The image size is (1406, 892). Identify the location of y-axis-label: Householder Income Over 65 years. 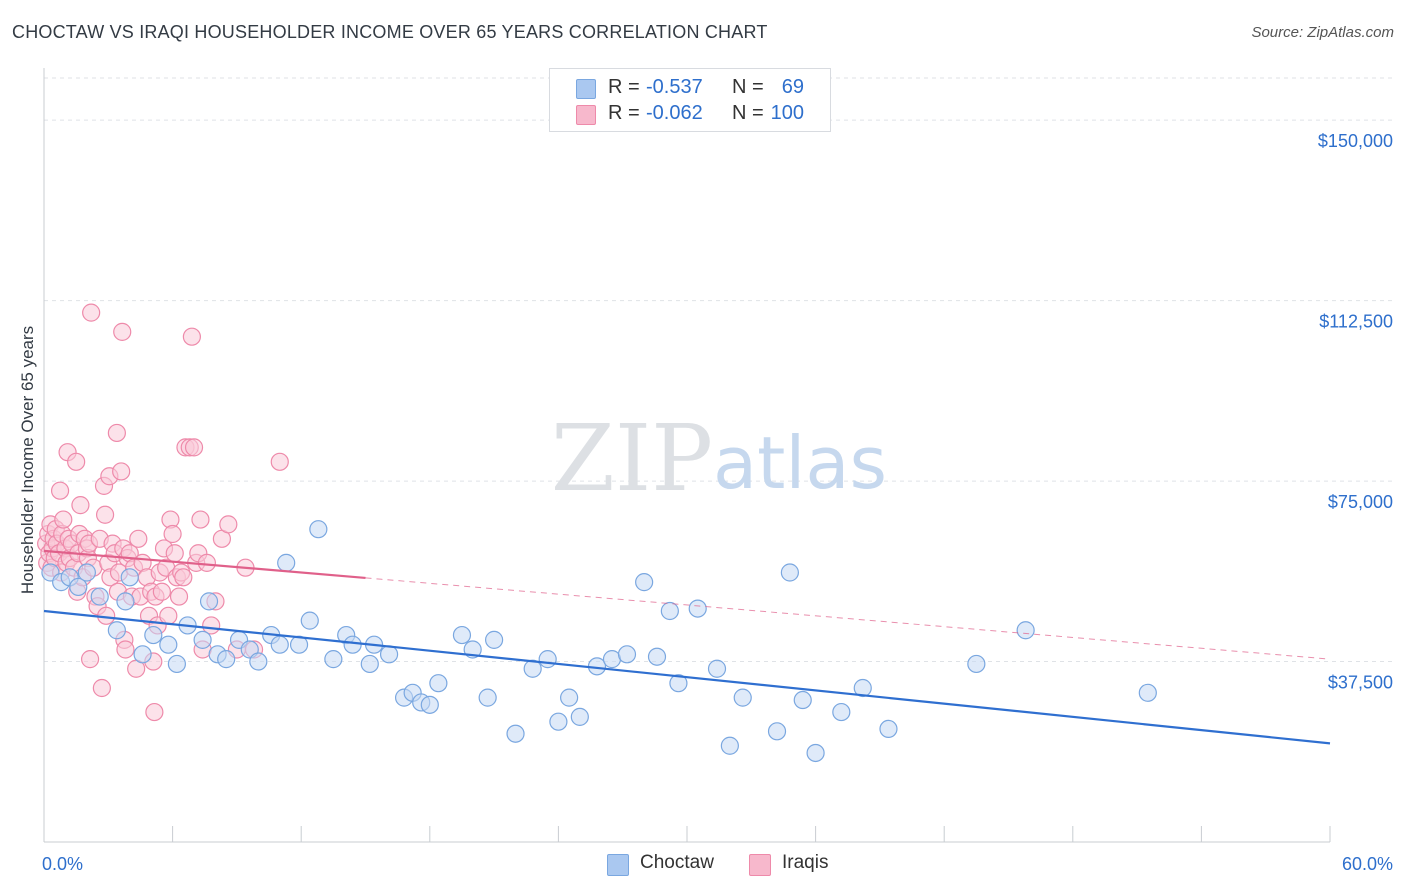
(27, 460).